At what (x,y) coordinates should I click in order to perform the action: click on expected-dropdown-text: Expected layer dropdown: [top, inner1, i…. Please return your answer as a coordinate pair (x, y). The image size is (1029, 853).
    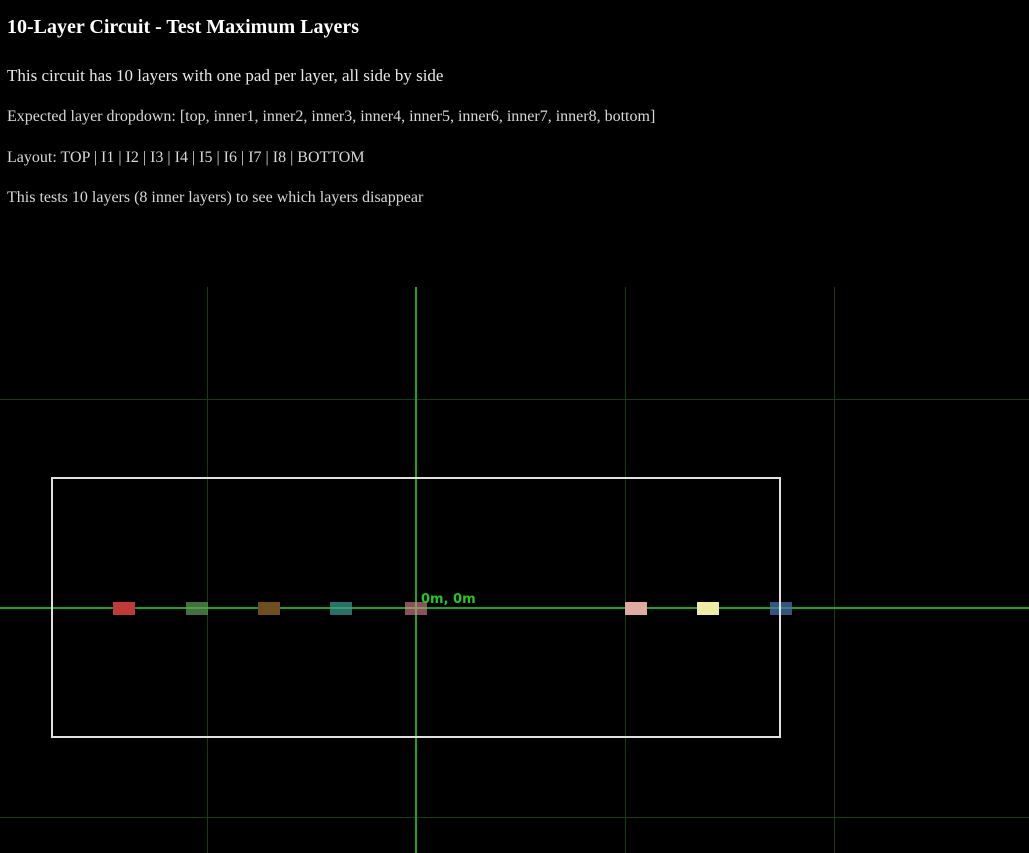
    Looking at the image, I should click on (331, 117).